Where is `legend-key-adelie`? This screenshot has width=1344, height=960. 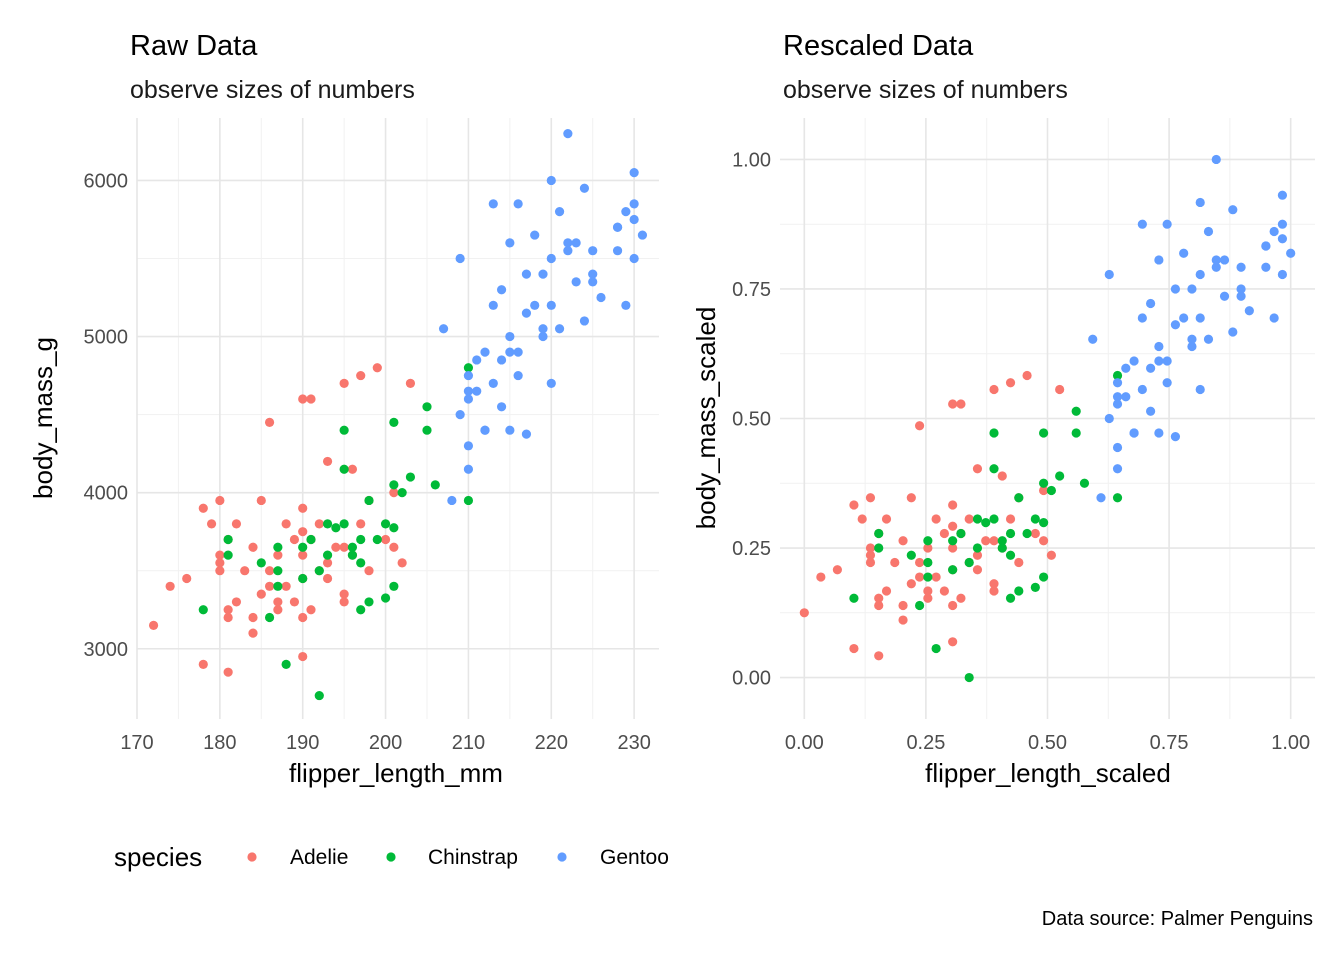
legend-key-adelie is located at coordinates (252, 857).